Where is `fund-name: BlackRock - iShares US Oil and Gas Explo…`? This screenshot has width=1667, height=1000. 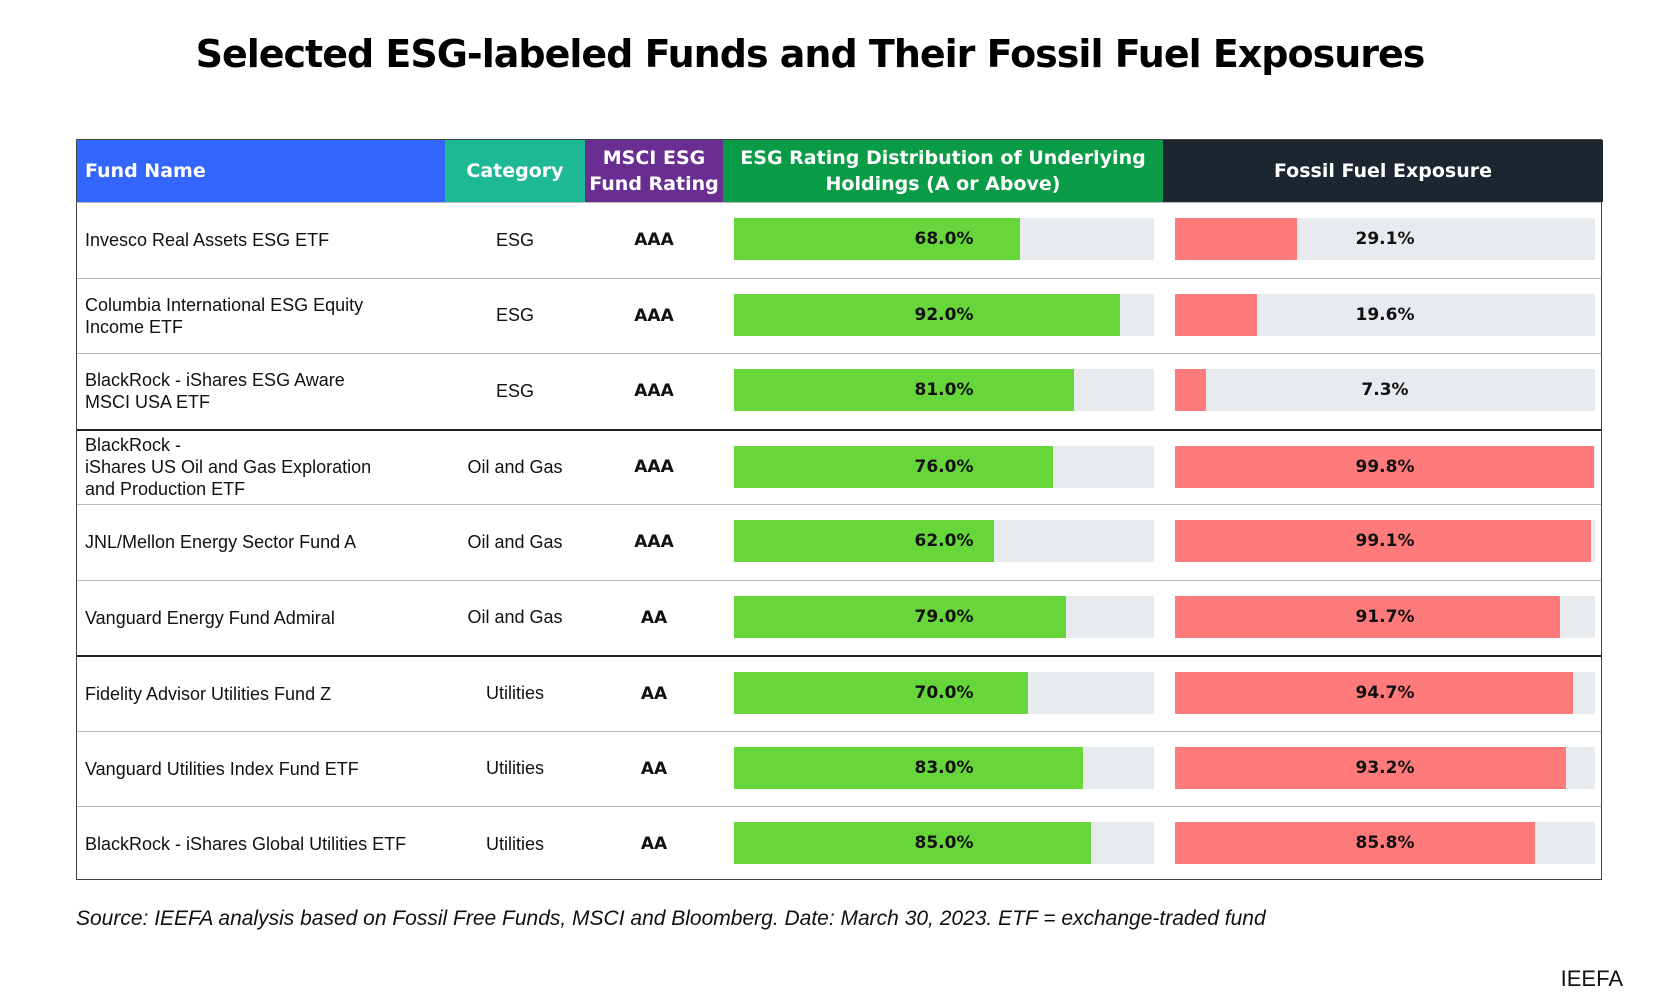
fund-name: BlackRock - iShares US Oil and Gas Explo… is located at coordinates (228, 467).